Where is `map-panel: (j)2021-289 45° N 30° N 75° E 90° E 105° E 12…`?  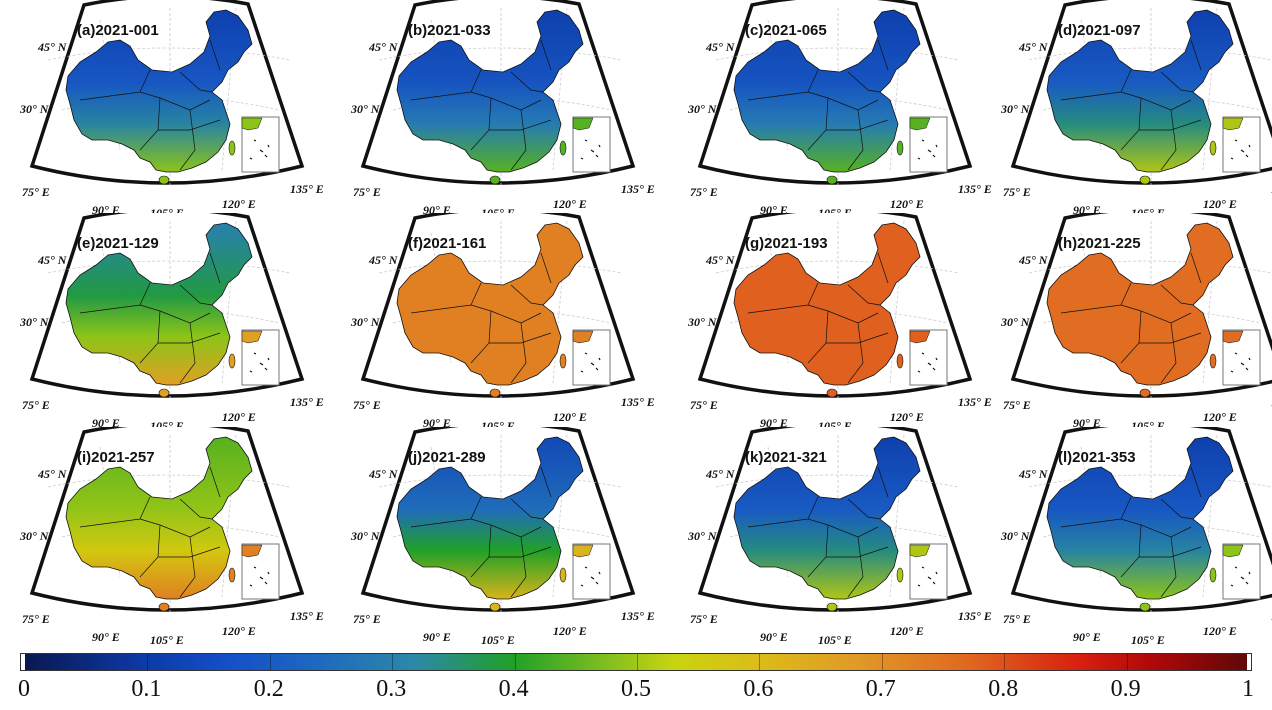
map-panel: (j)2021-289 45° N 30° N 75° E 90° E 105° E 12… is located at coordinates (493, 537).